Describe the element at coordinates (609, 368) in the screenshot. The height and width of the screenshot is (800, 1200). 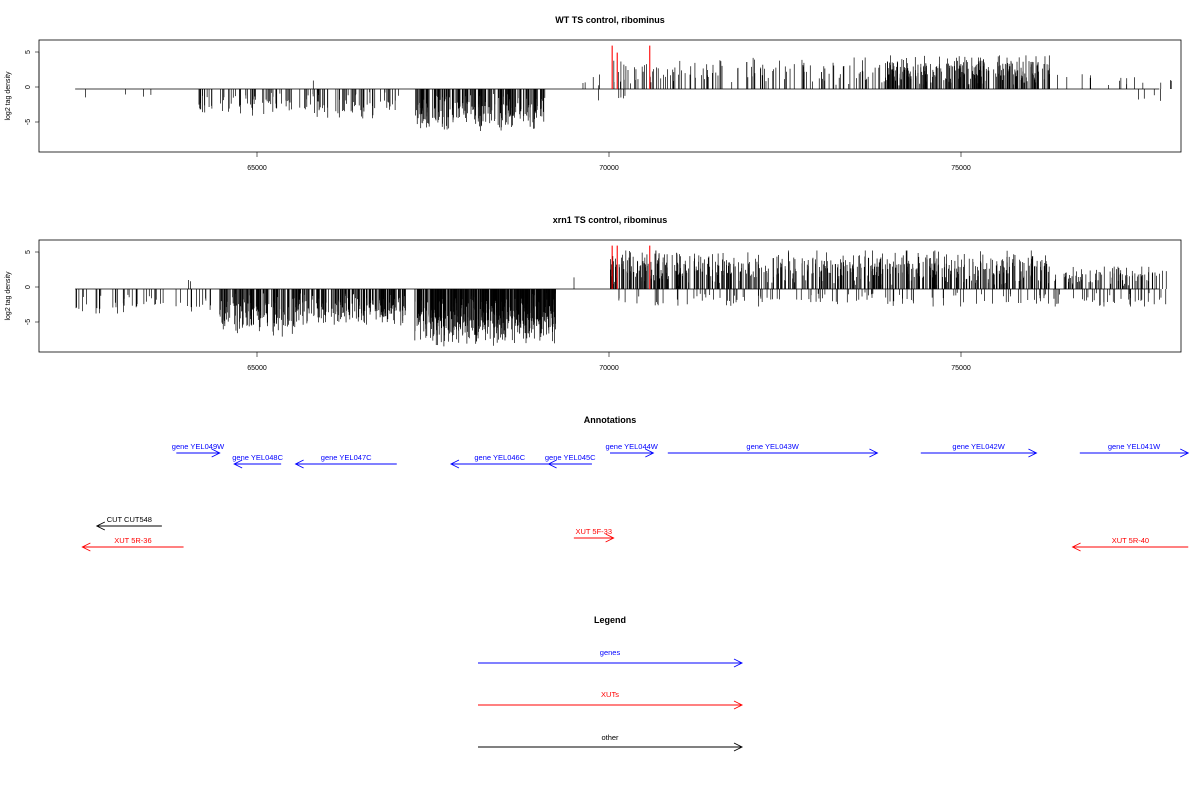
I see `xrn1-x-tick-label: 70000` at that location.